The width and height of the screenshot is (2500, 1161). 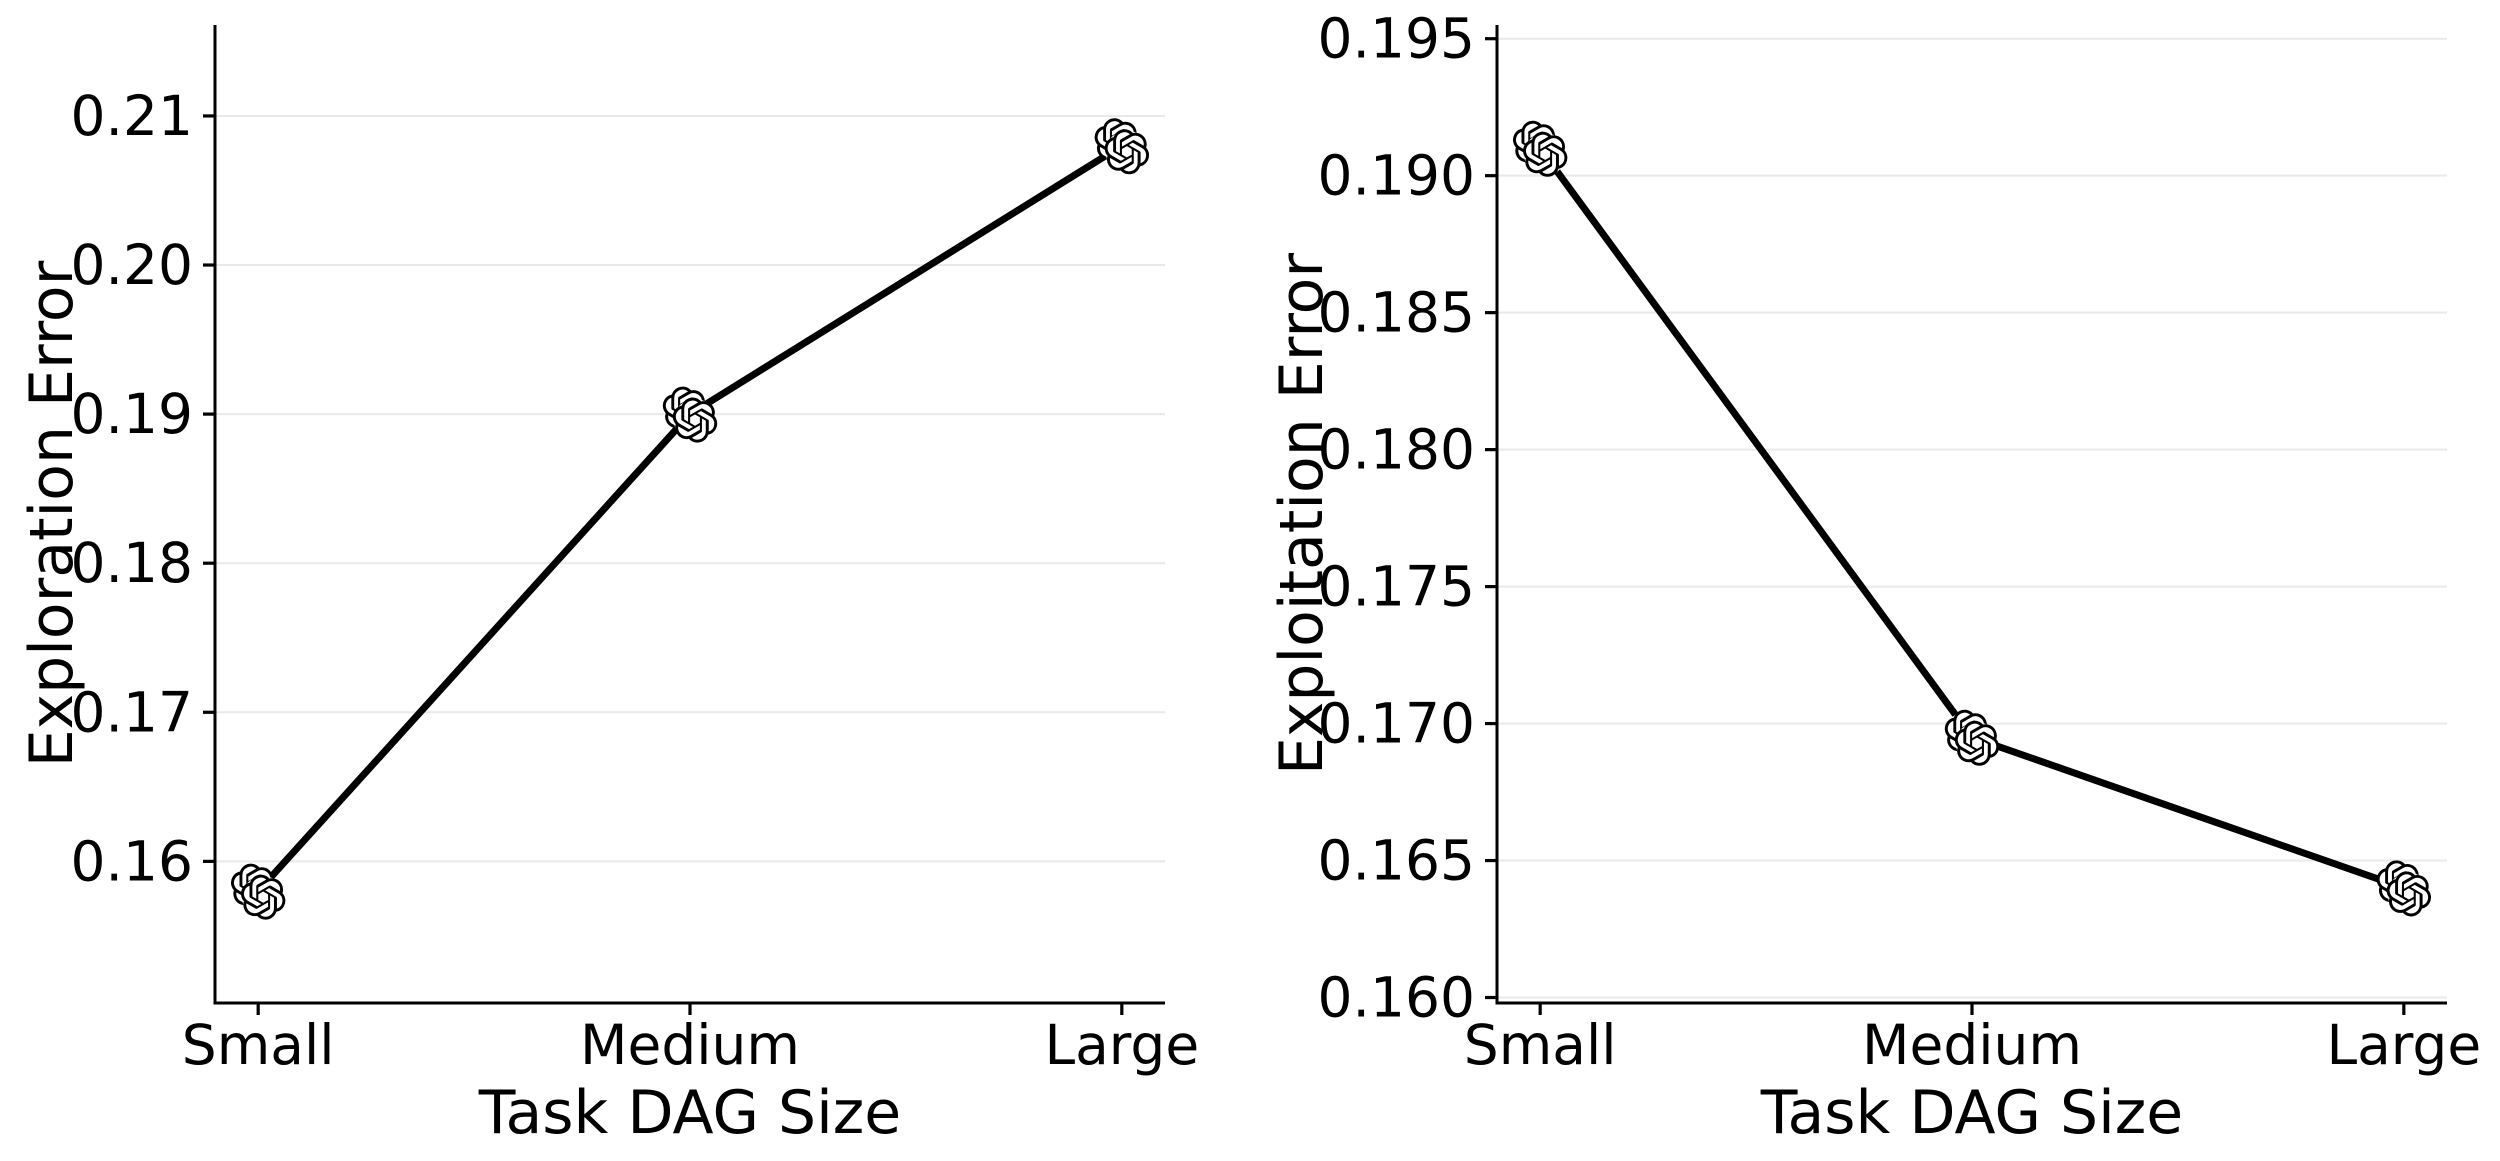 What do you see at coordinates (1396, 313) in the screenshot?
I see `y-tick-label: 0.185` at bounding box center [1396, 313].